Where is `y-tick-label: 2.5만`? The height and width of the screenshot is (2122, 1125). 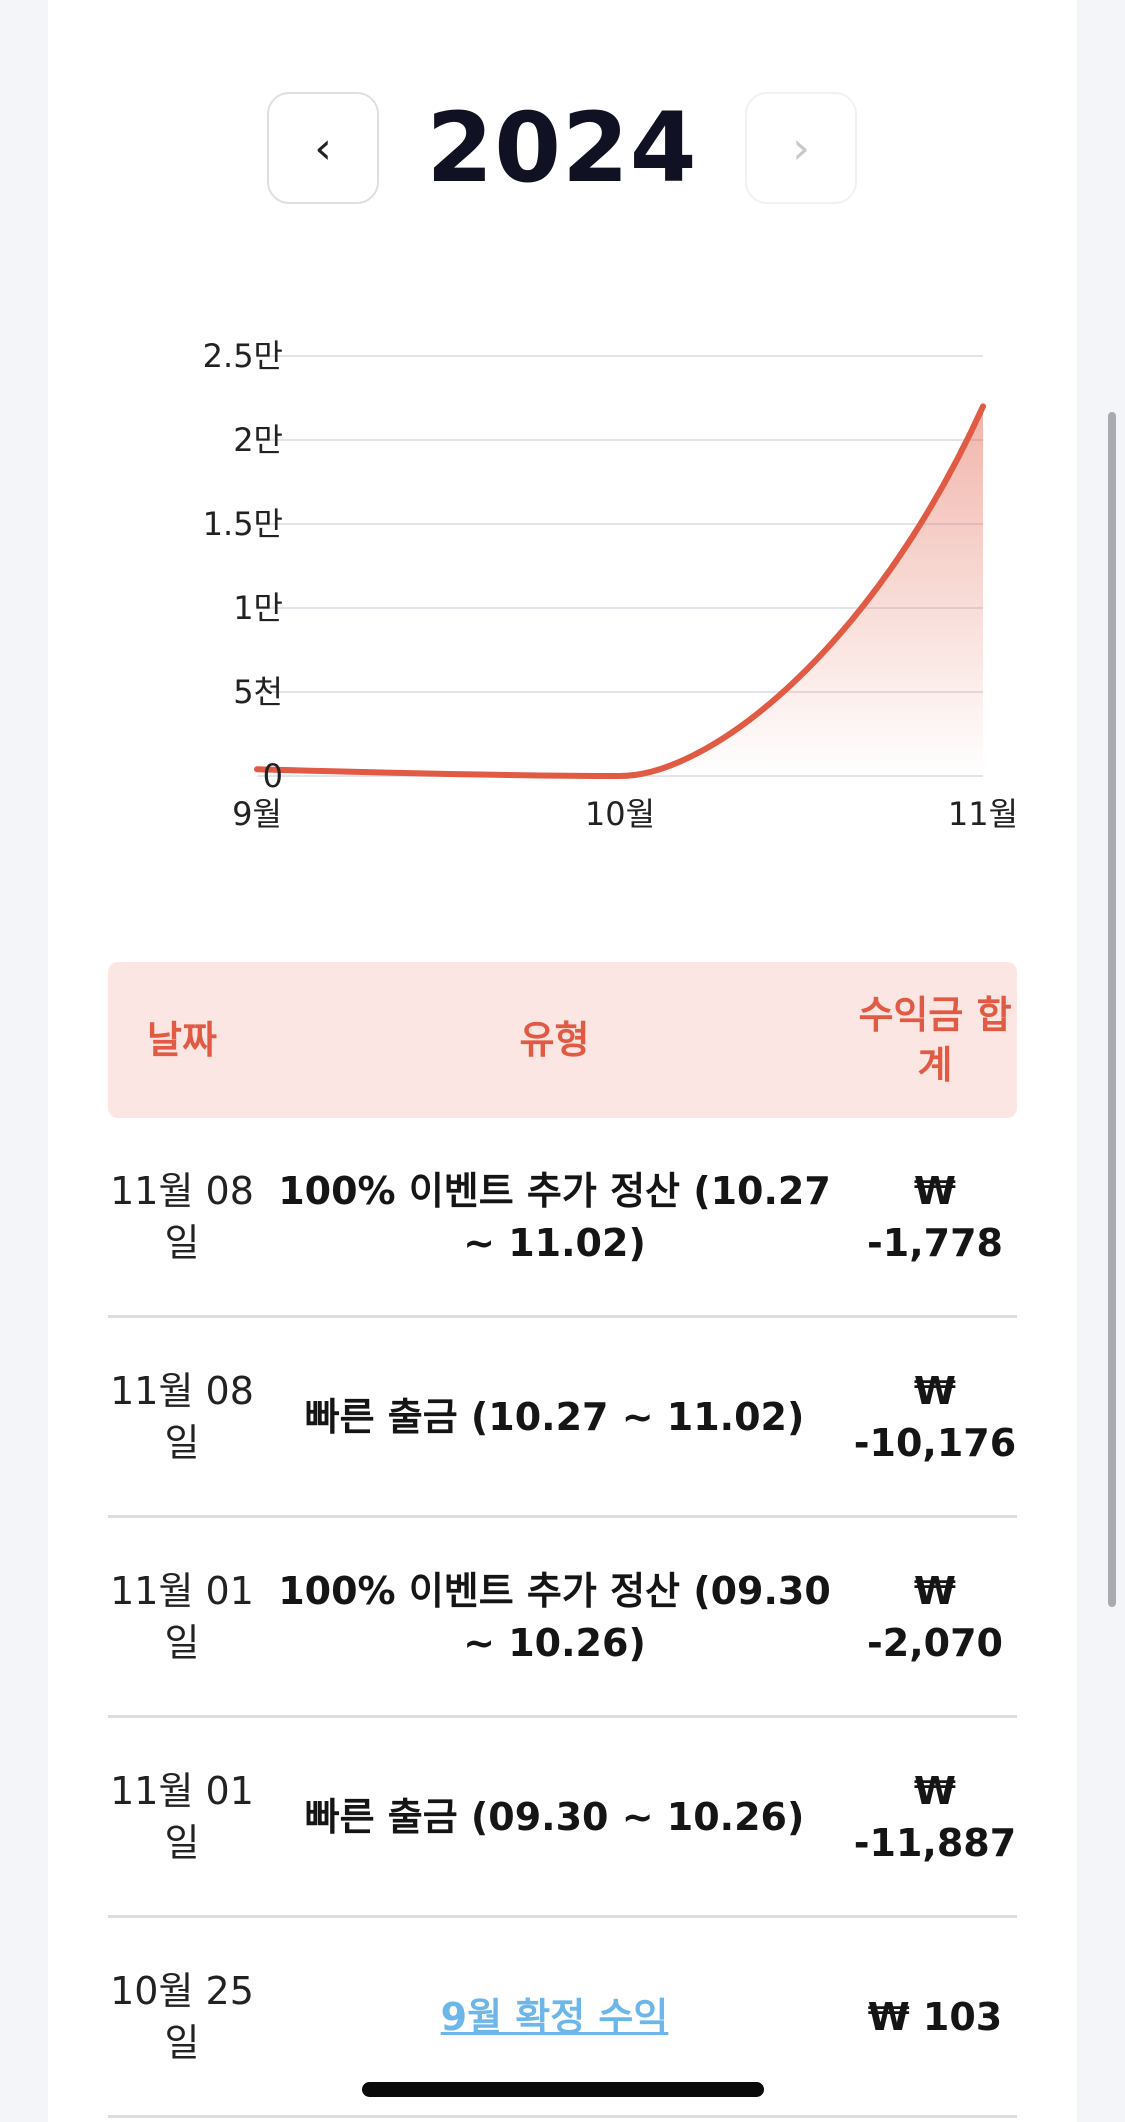 y-tick-label: 2.5만 is located at coordinates (242, 356).